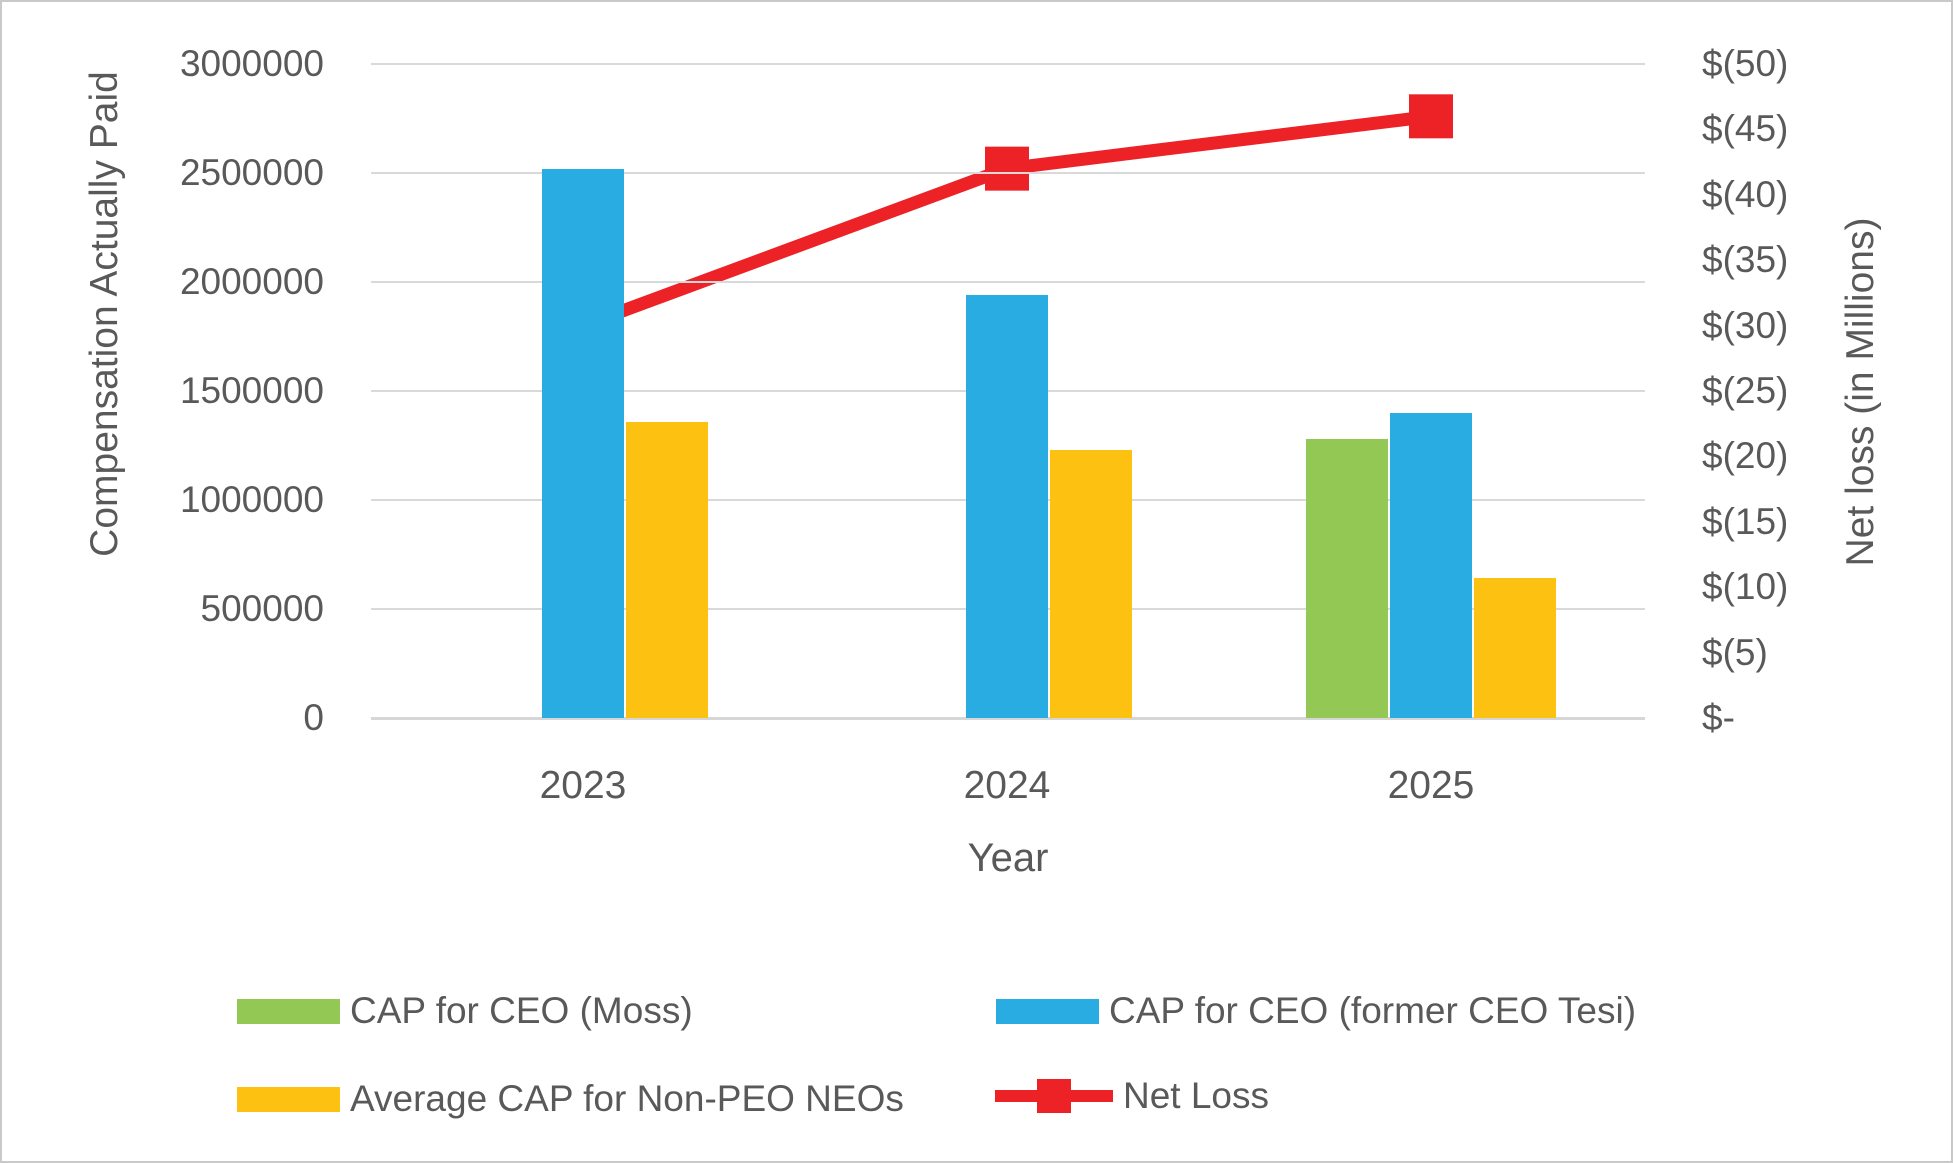 Image resolution: width=1953 pixels, height=1163 pixels. I want to click on right-axis-tick-label: $(20), so click(1745, 456).